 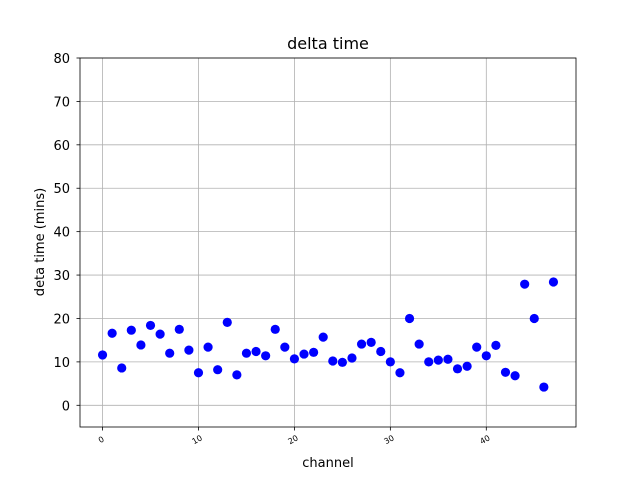 What do you see at coordinates (101, 440) in the screenshot?
I see `x-tick-label: 0` at bounding box center [101, 440].